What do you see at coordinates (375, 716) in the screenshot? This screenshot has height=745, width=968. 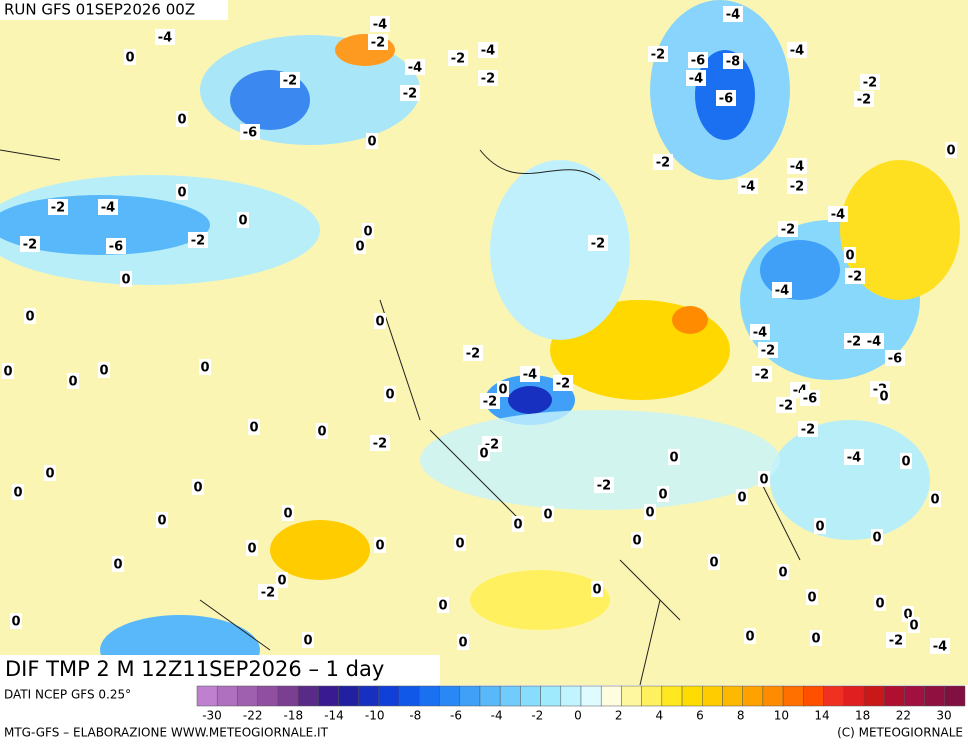 I see `colorbar-tick-label: -10` at bounding box center [375, 716].